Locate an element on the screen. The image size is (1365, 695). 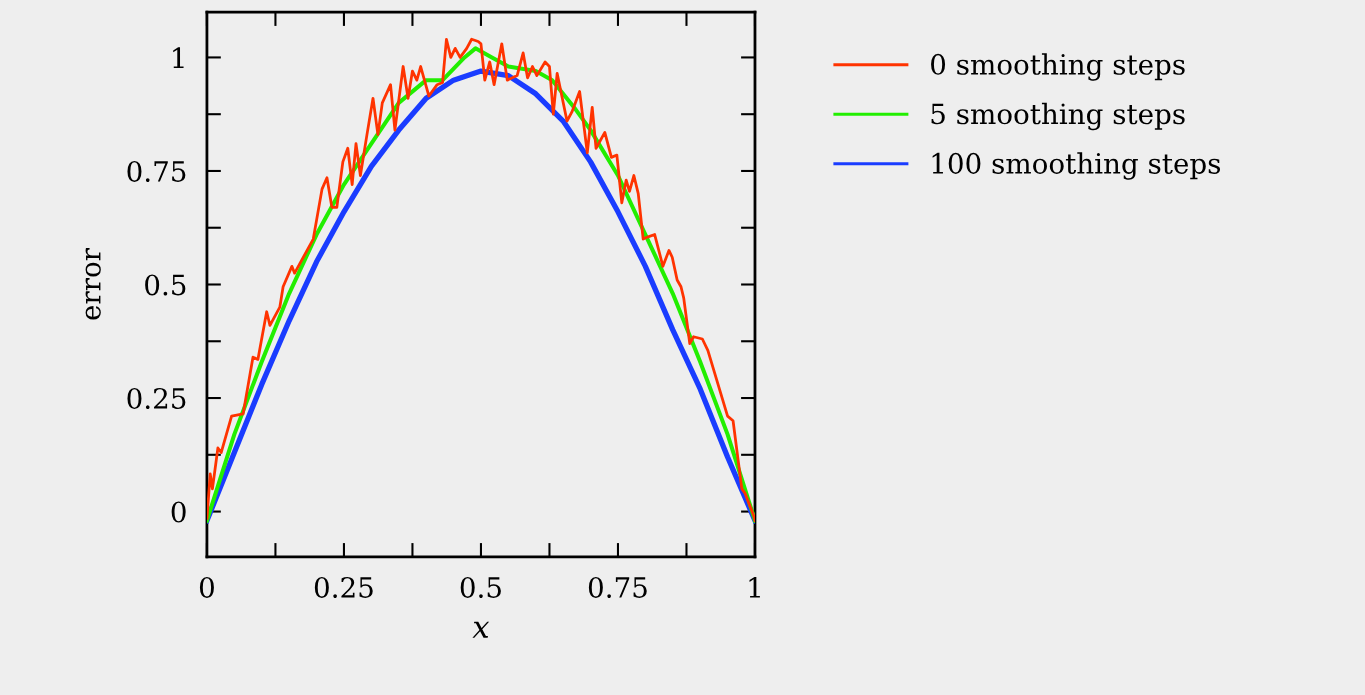
y-tick-label: 1 is located at coordinates (178, 57).